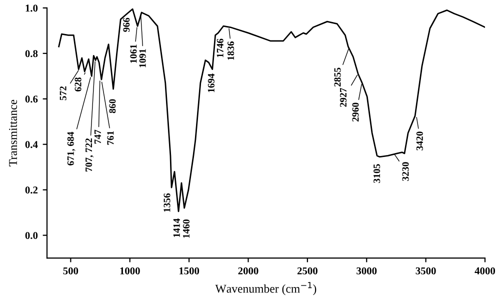 Image resolution: width=500 pixels, height=305 pixels. Describe the element at coordinates (63, 93) in the screenshot. I see `annotation: 572` at that location.